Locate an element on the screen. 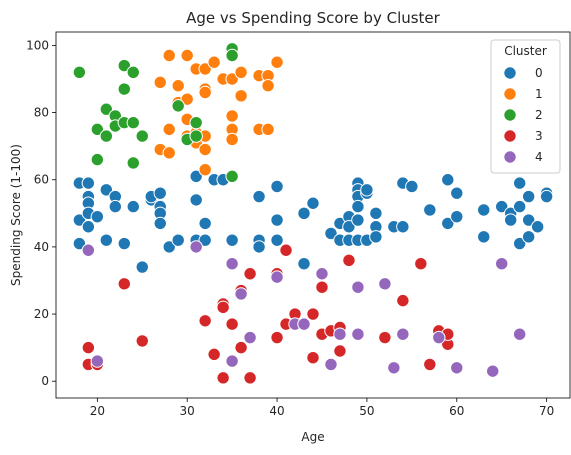 Image resolution: width=571 pixels, height=455 pixels. legend-item-1: 1 is located at coordinates (523, 94).